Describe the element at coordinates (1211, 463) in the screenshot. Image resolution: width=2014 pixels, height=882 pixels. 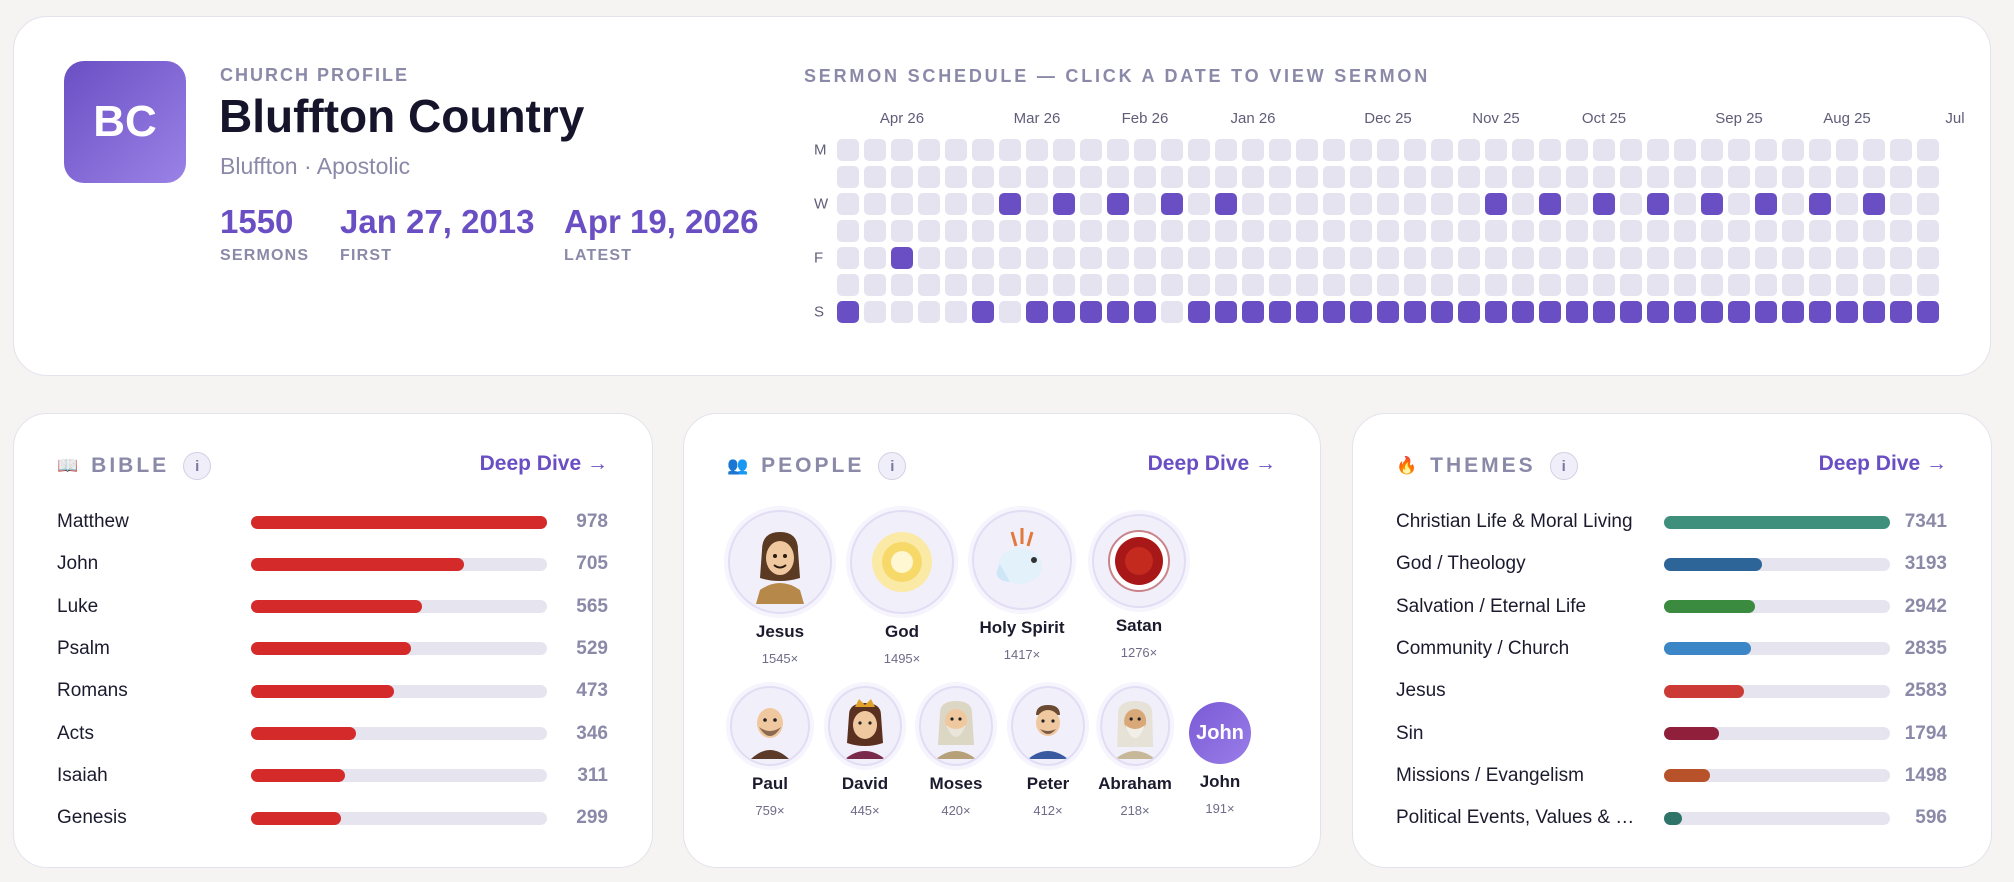
I see `people-deep-dive-link: Deep Dive →` at that location.